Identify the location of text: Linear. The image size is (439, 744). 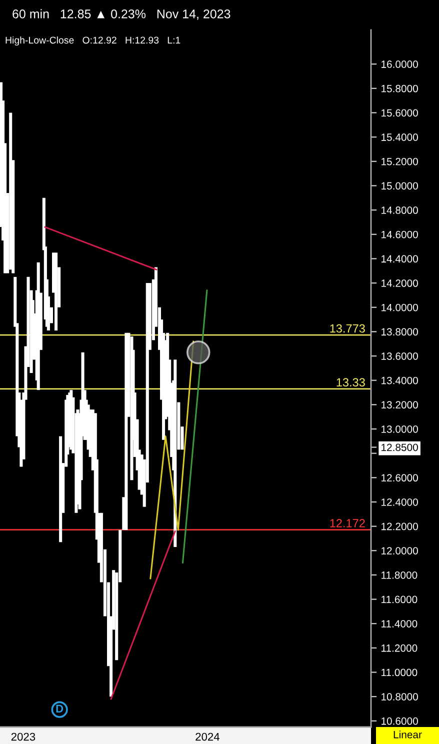
(408, 734).